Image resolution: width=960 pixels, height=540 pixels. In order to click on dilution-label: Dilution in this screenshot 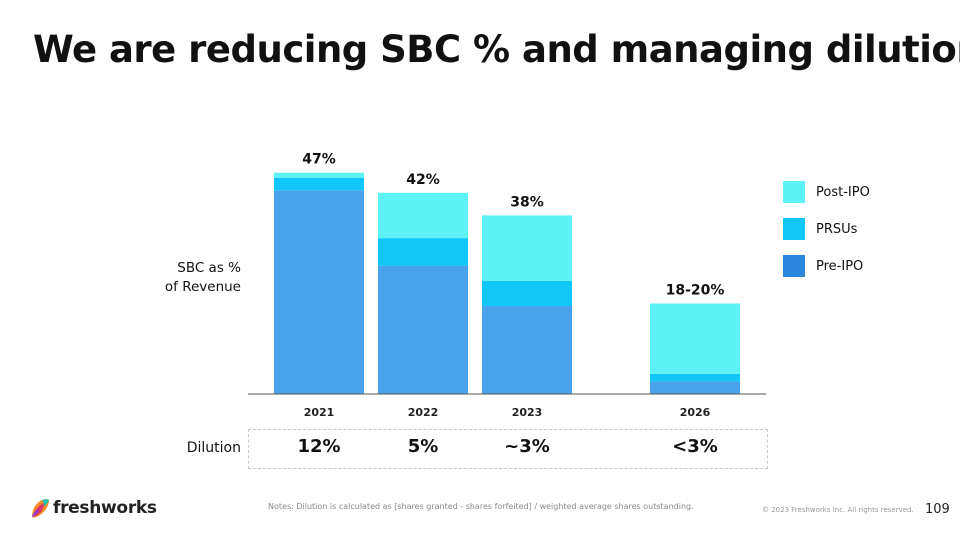, I will do `click(213, 448)`.